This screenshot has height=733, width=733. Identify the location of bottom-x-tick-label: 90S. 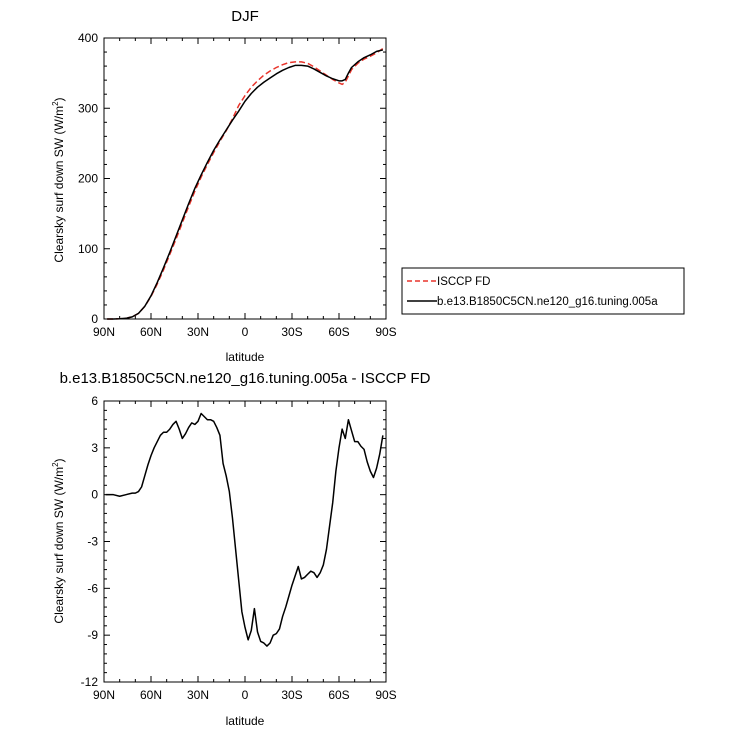
(385, 695).